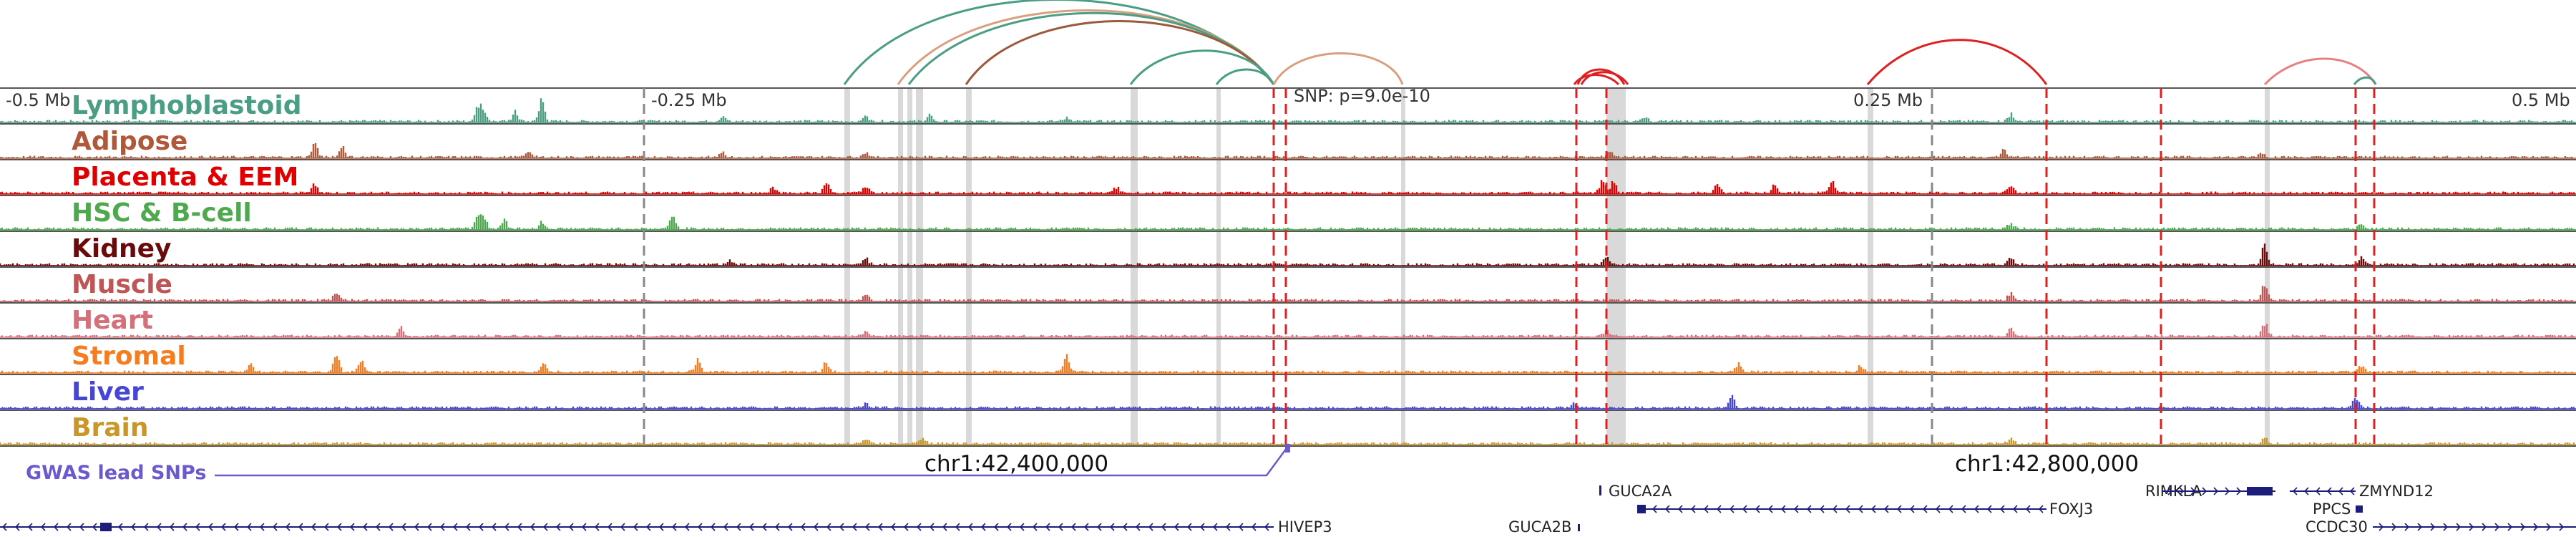 This screenshot has height=537, width=2576. I want to click on gene-ppcs-exon, so click(2359, 509).